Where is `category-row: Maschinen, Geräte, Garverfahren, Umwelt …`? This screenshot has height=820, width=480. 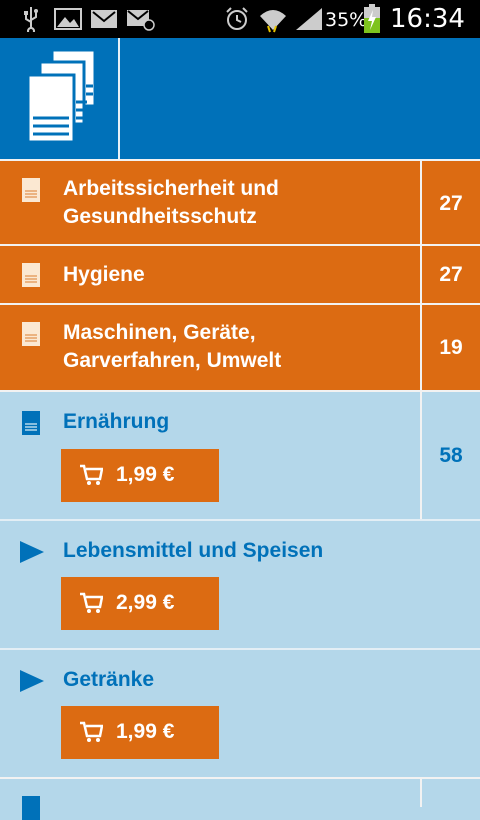
category-row: Maschinen, Geräte, Garverfahren, Umwelt … is located at coordinates (240, 347).